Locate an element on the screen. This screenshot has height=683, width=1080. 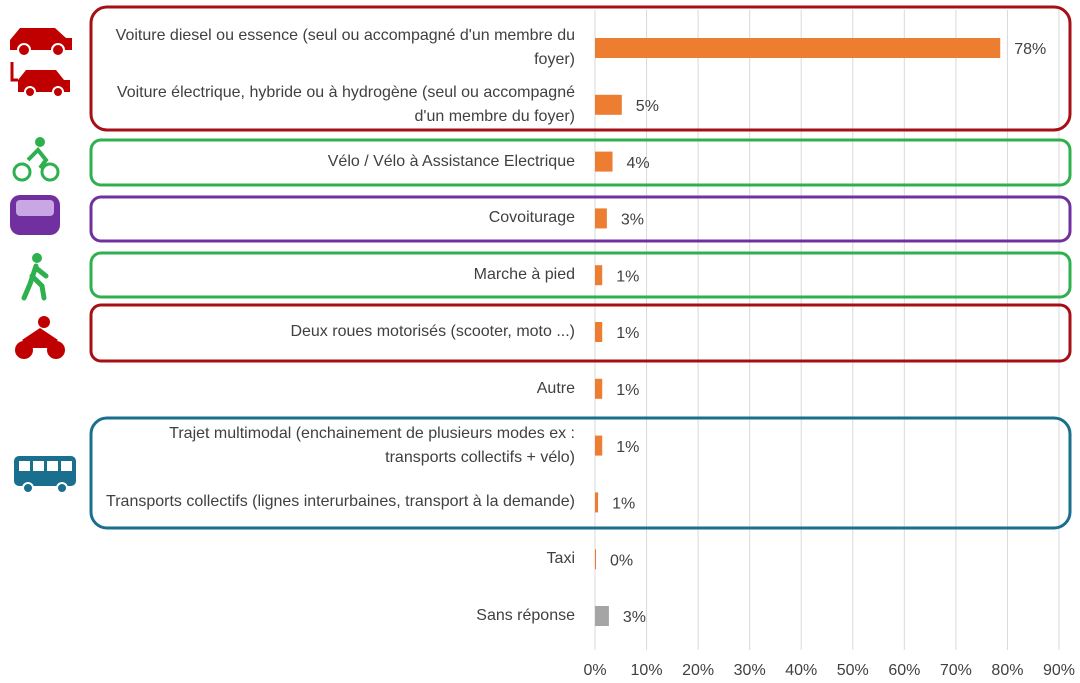
value-label: 4% is located at coordinates (638, 163).